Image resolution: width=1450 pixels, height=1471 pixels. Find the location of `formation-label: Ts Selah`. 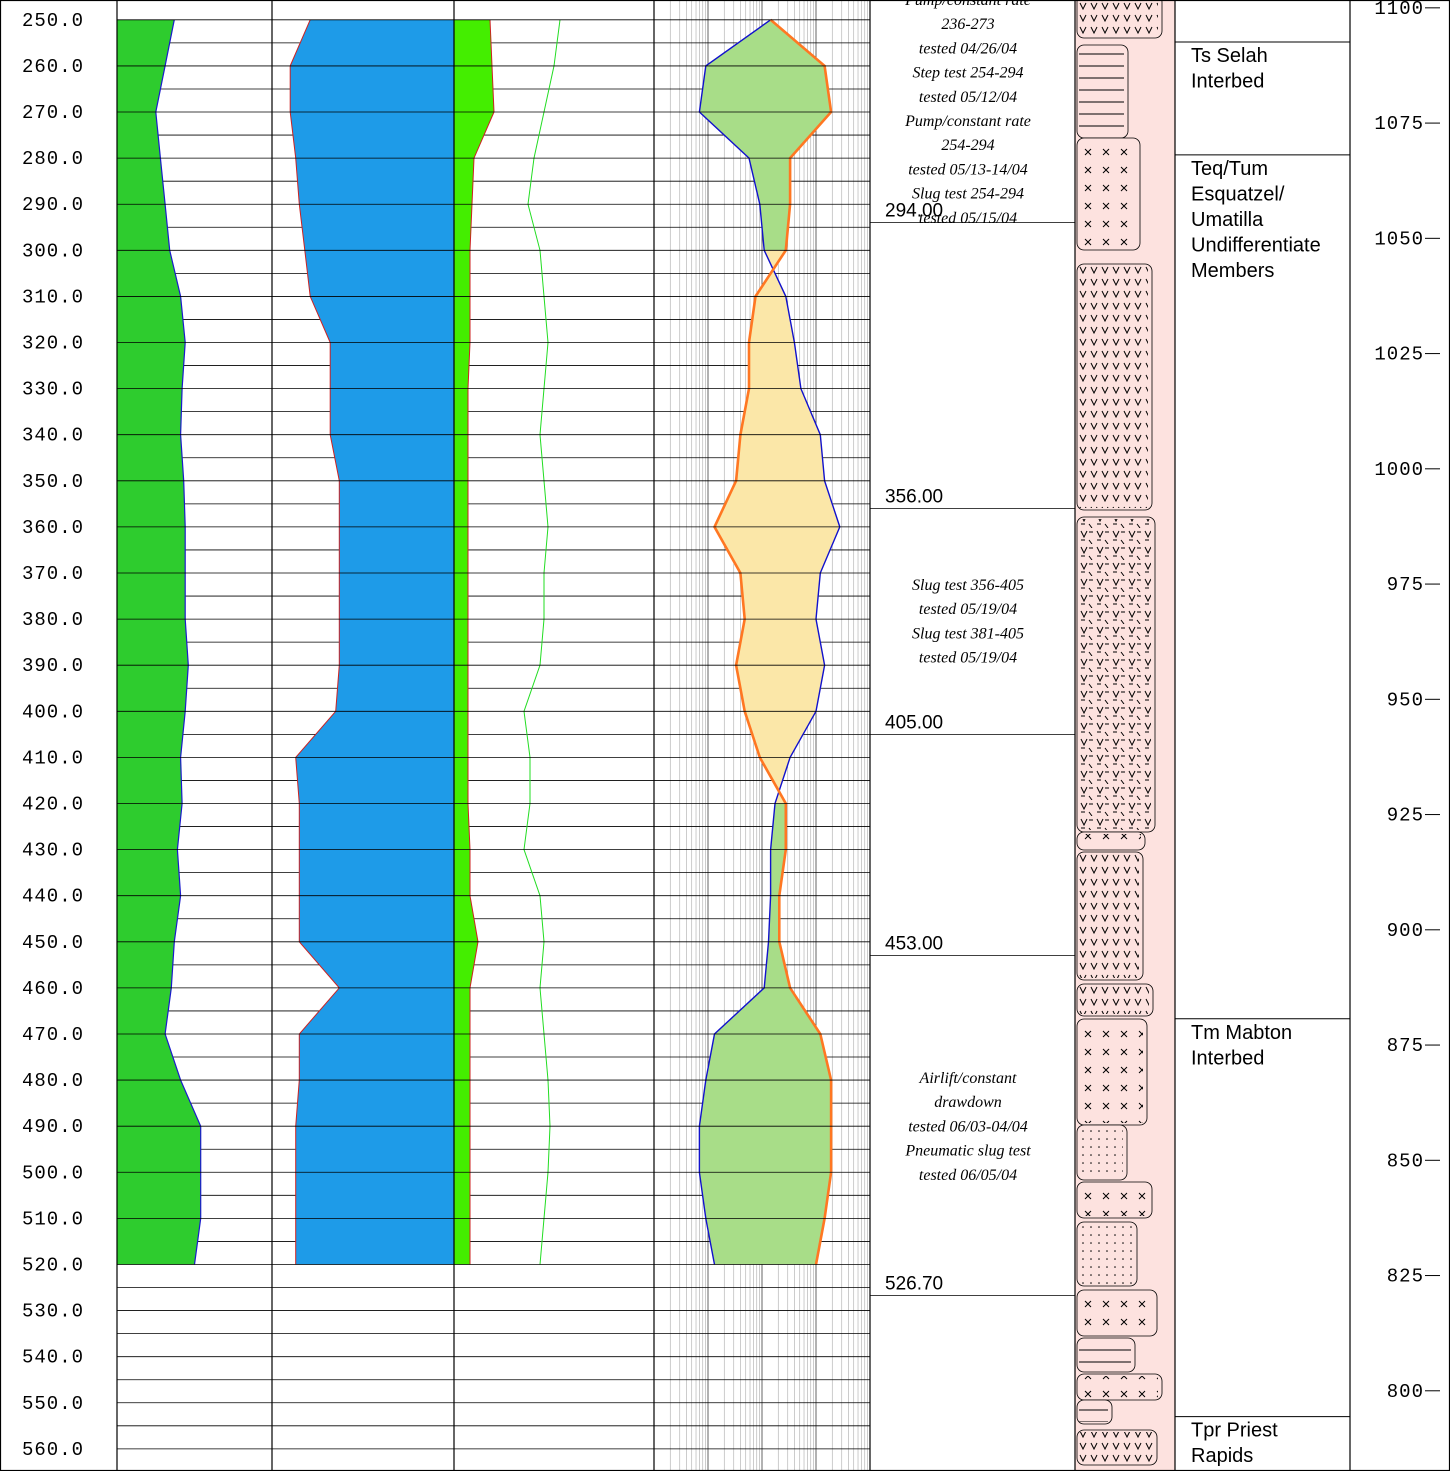

formation-label: Ts Selah is located at coordinates (1229, 56).